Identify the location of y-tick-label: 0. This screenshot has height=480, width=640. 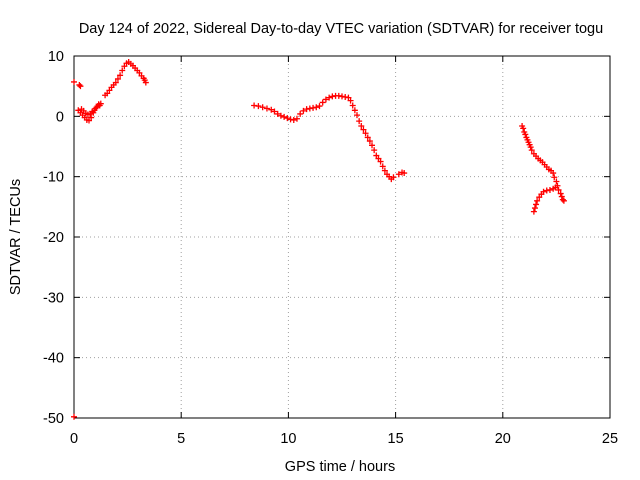
(60, 117).